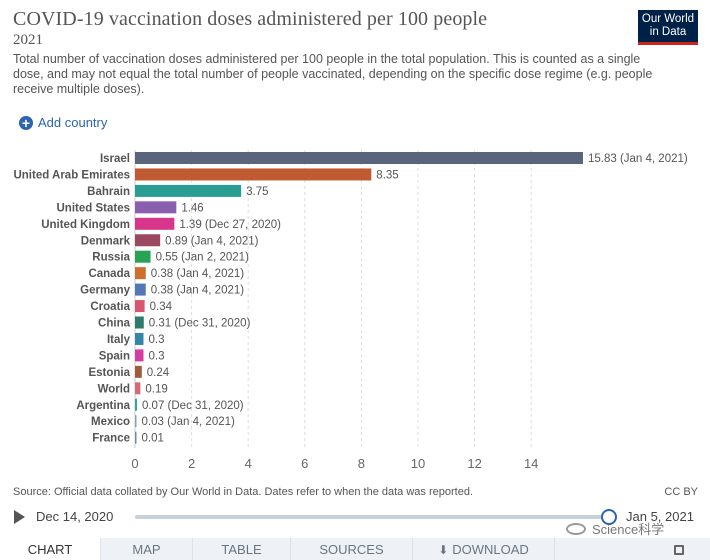  Describe the element at coordinates (359, 158) in the screenshot. I see `bar-israel` at that location.